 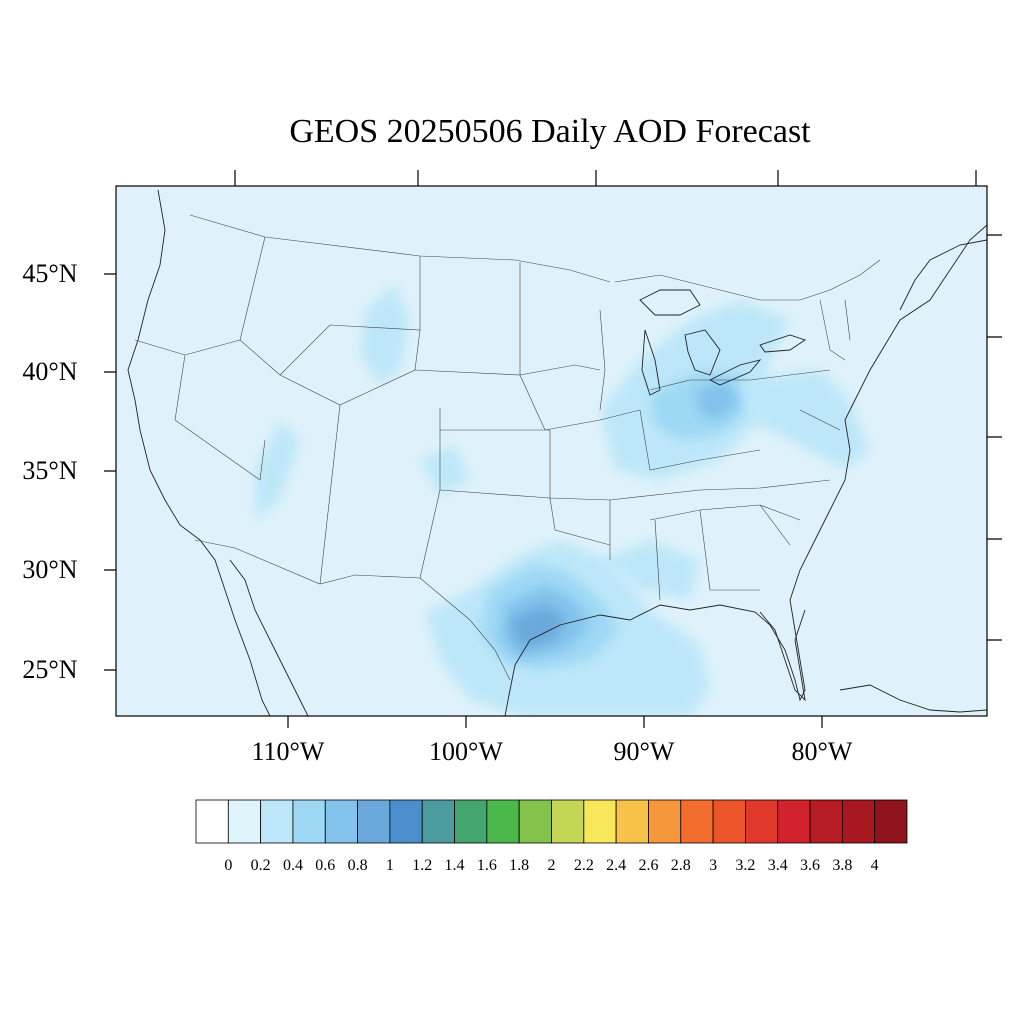 I want to click on aod-region-wyoming, so click(x=385, y=335).